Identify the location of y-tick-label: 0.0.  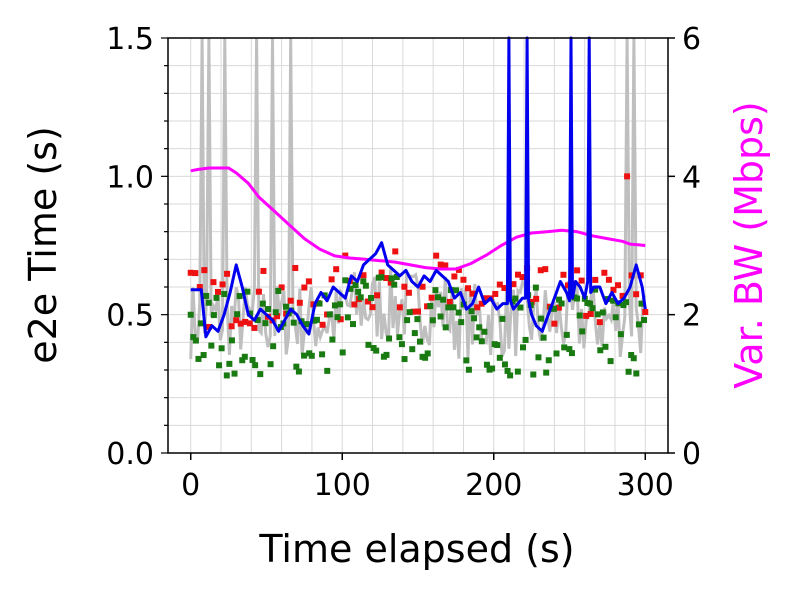
(130, 454).